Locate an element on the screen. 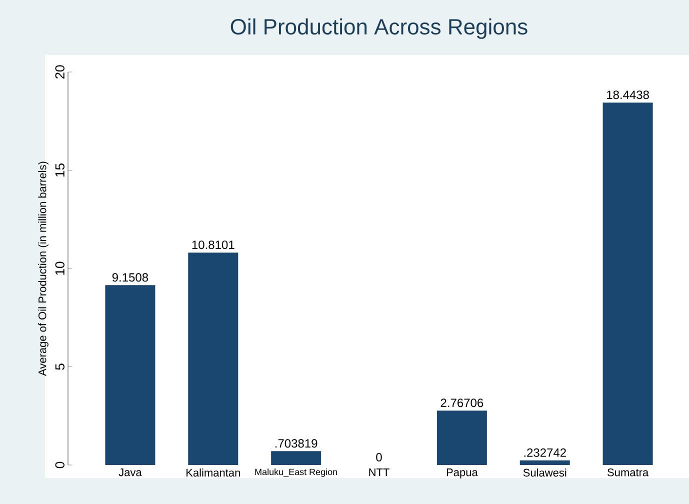 The image size is (689, 504). data-label: 0 is located at coordinates (379, 457).